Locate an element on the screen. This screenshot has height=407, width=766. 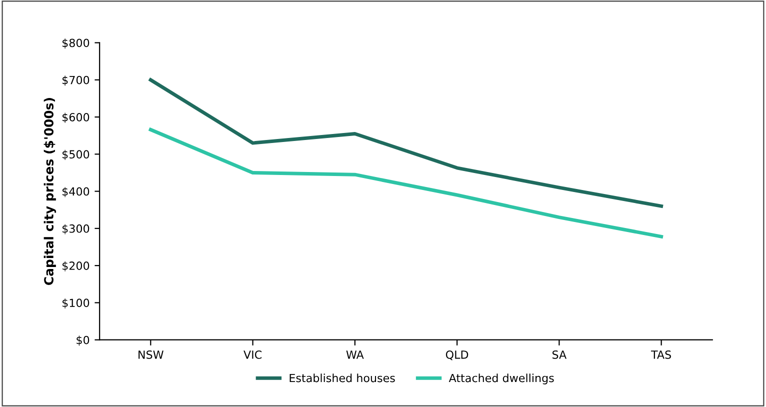
y-tick-label: $100 is located at coordinates (76, 303).